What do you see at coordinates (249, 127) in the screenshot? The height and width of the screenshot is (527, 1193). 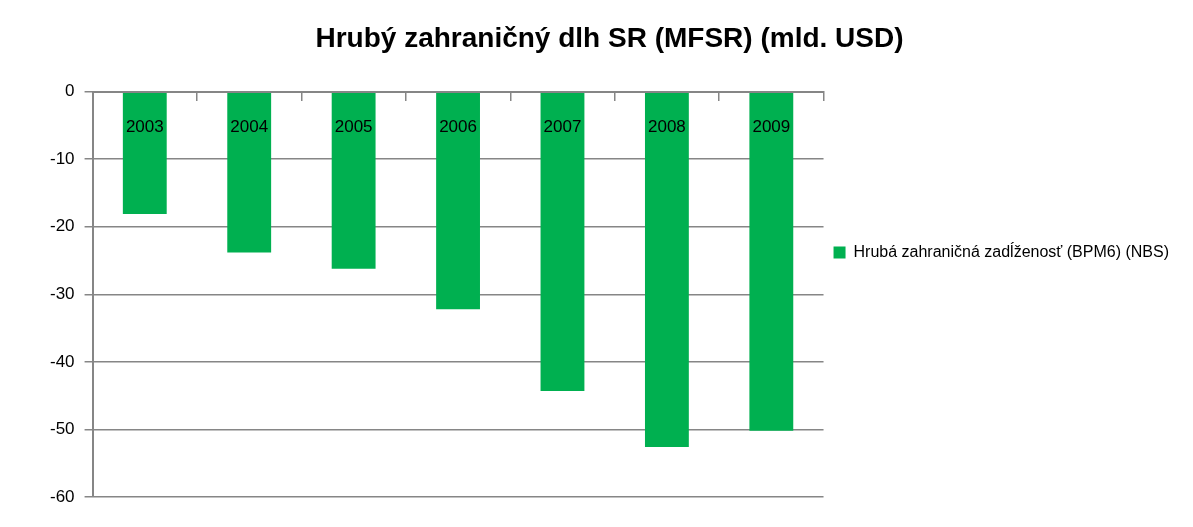 I see `x-tick-label: 2004` at bounding box center [249, 127].